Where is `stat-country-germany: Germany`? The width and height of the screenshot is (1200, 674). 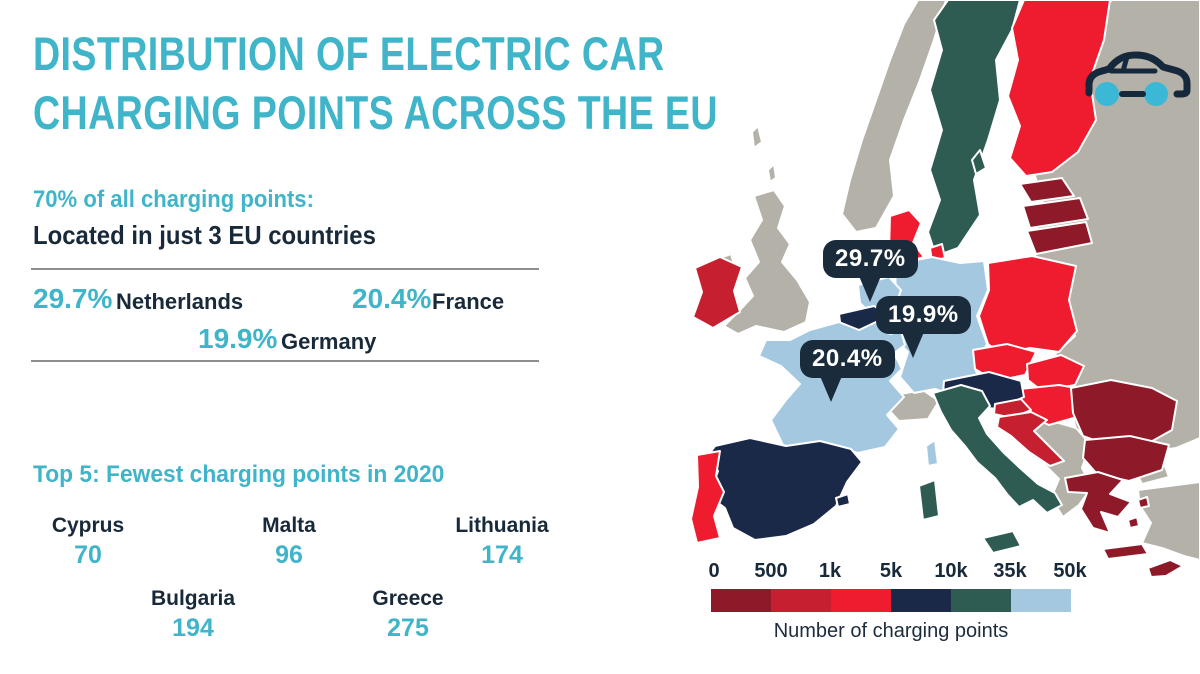 stat-country-germany: Germany is located at coordinates (329, 341).